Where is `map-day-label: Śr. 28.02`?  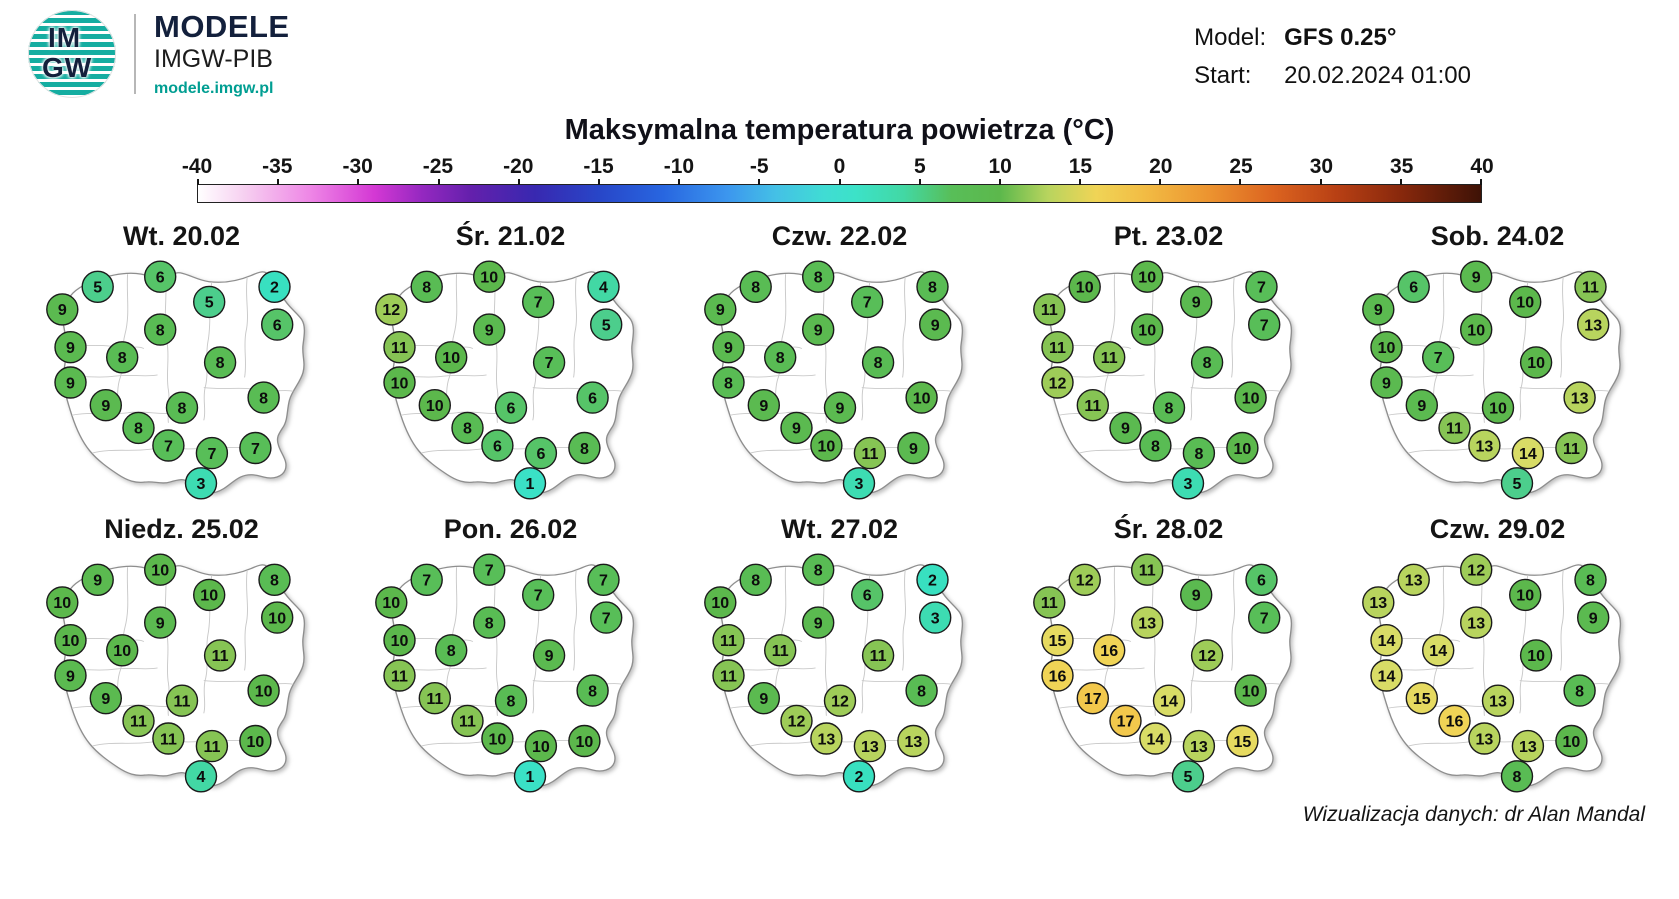
map-day-label: Śr. 28.02 is located at coordinates (1168, 529).